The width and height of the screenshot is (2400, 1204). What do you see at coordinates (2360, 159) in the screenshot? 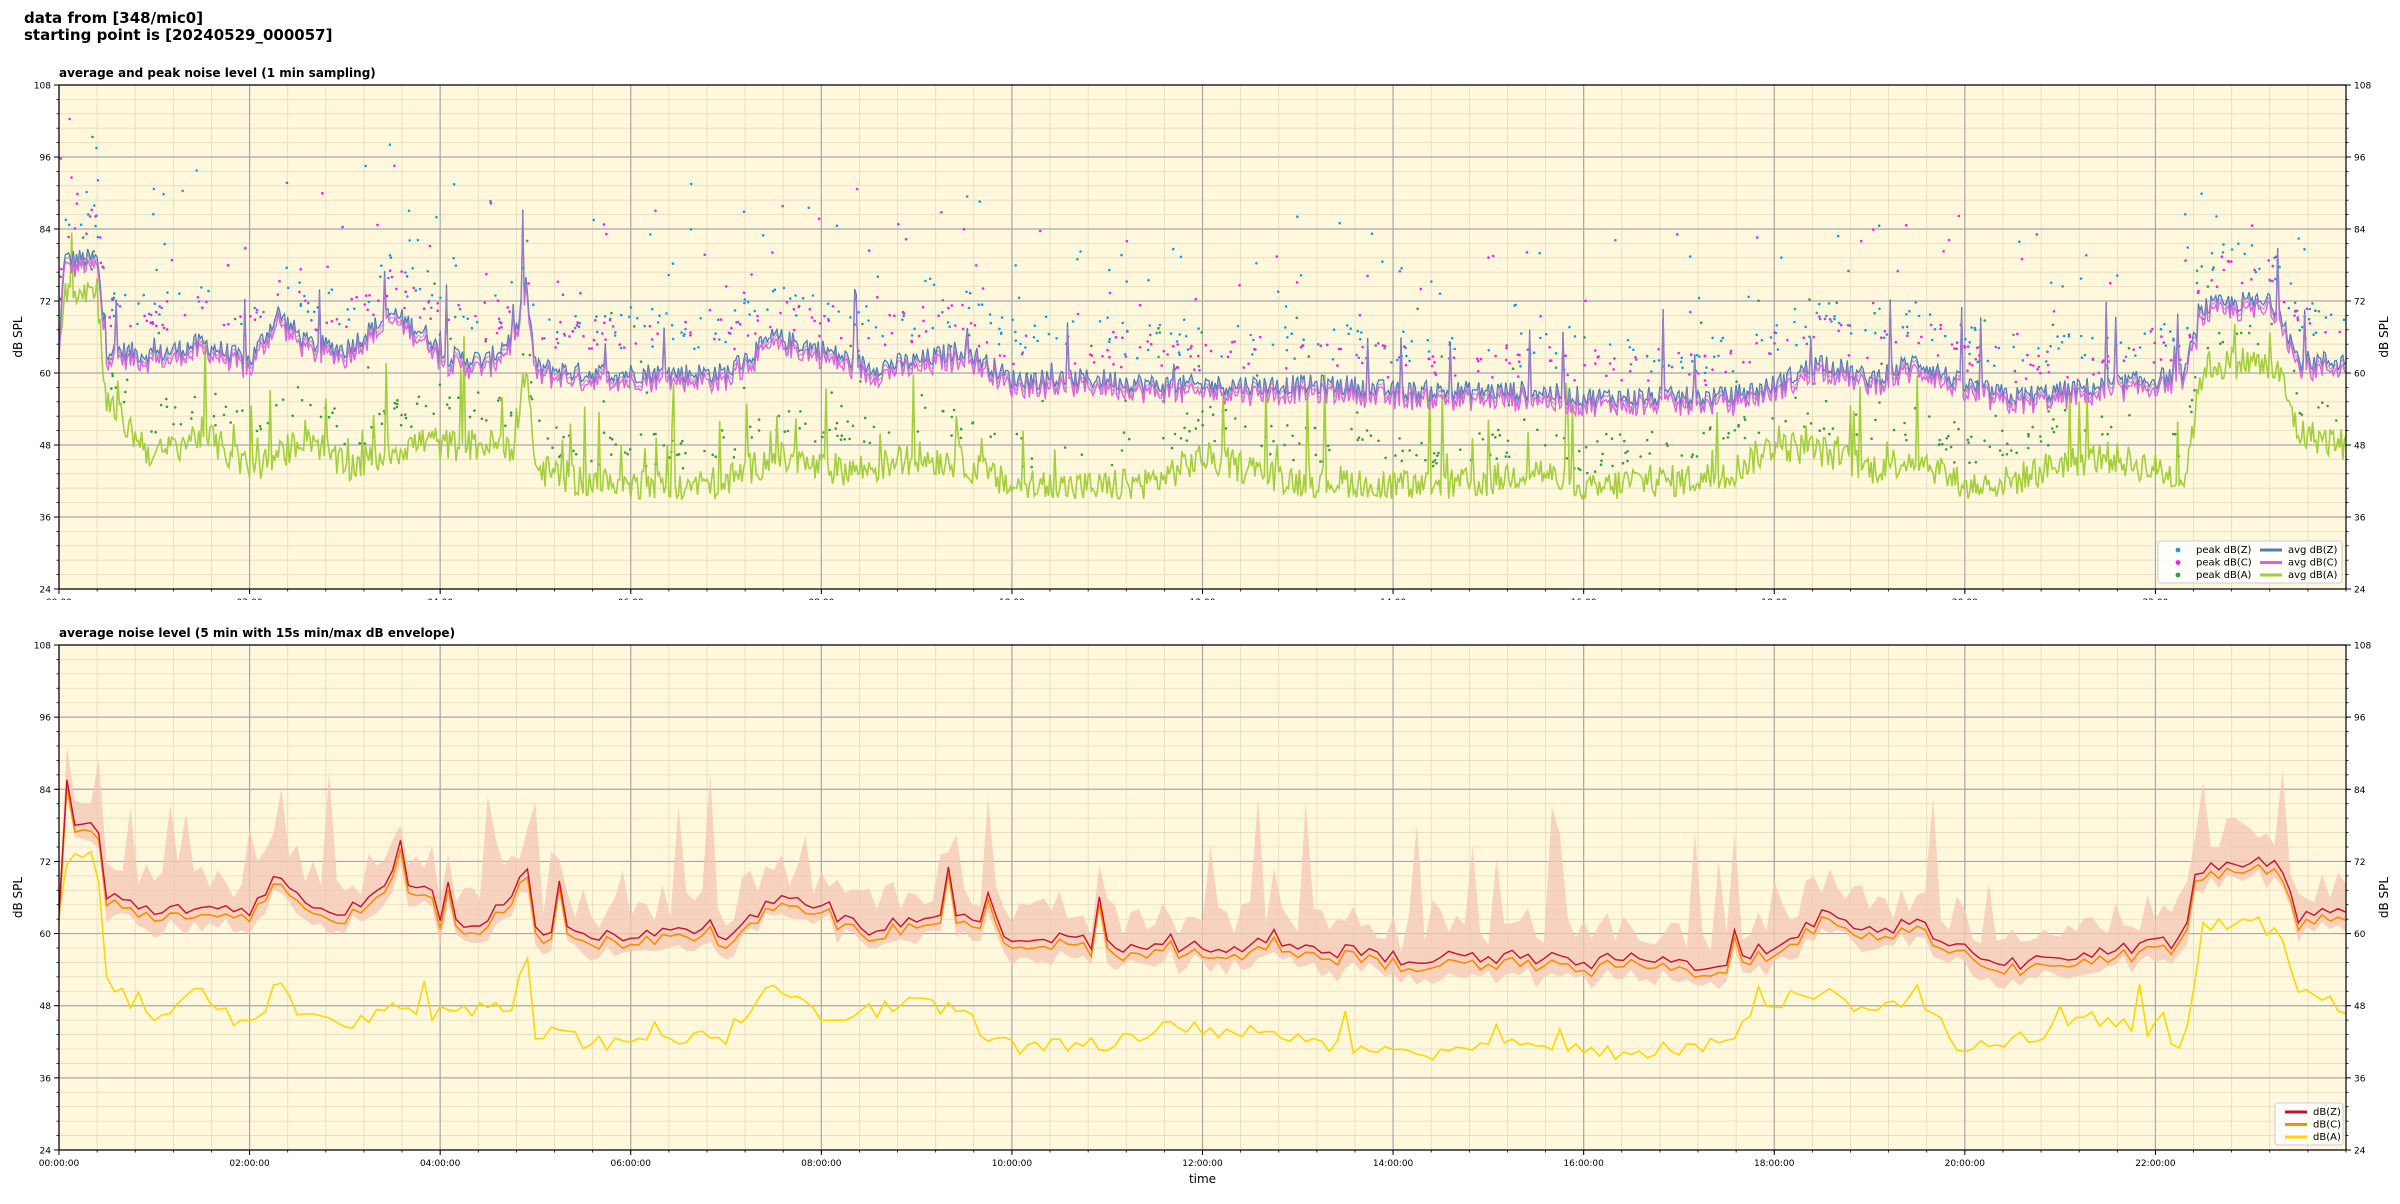
I see `top-ytick-label-right: 96` at bounding box center [2360, 159].